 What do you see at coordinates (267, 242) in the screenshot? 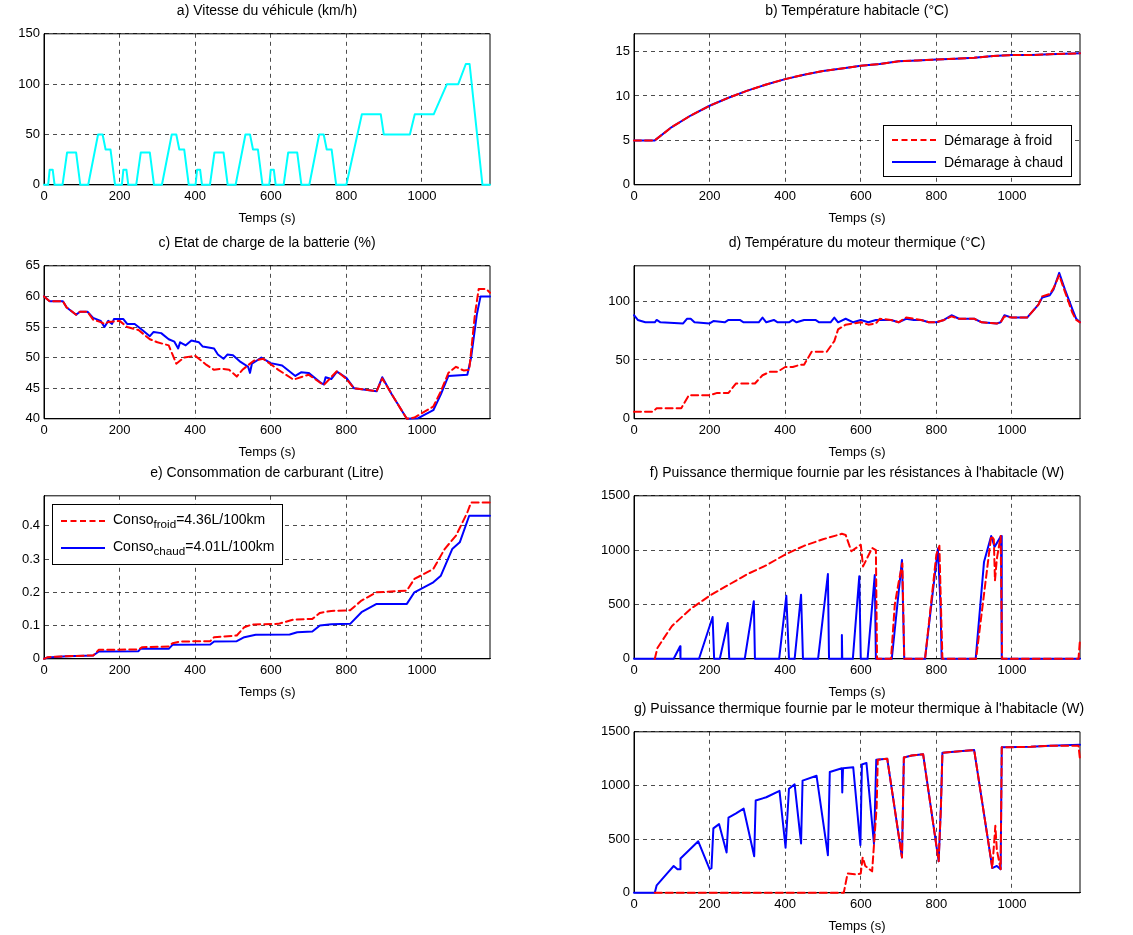
I see `chart-title: c) Etat de charge de la batterie (%)` at bounding box center [267, 242].